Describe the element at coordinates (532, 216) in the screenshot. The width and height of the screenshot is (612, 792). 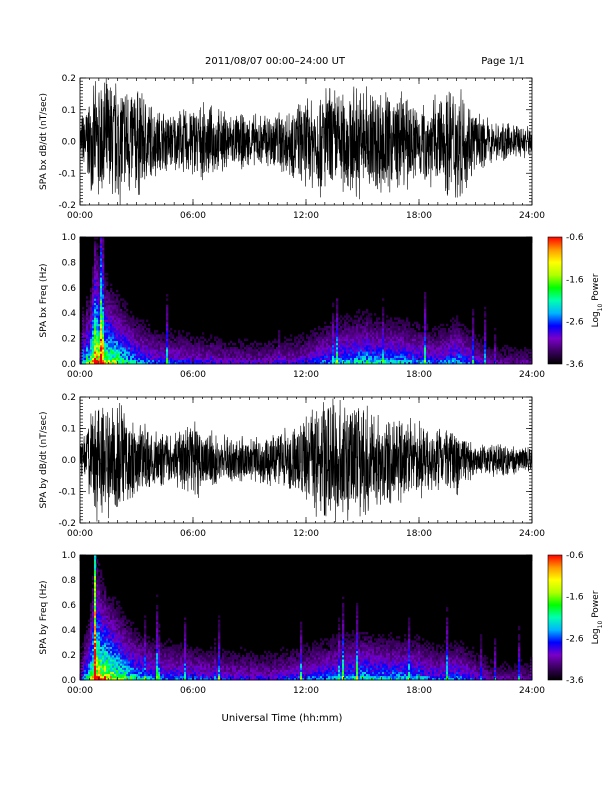
I see `x-tick-label: 24:00` at that location.